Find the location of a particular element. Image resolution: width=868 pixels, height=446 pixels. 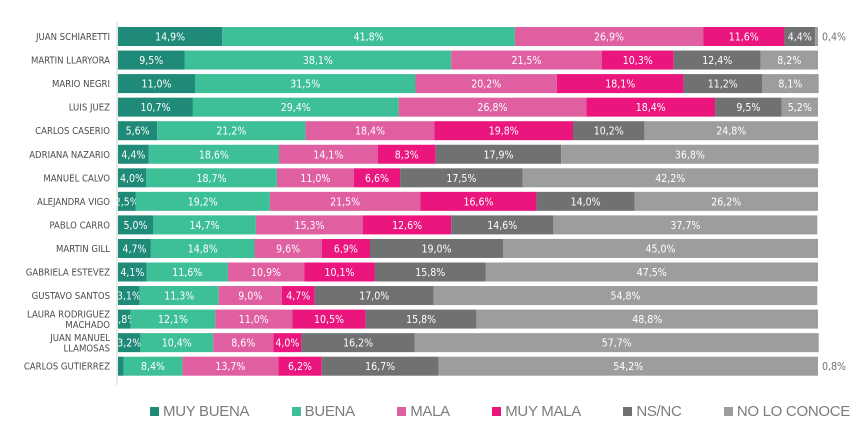

data-label: 10,9% is located at coordinates (266, 273).